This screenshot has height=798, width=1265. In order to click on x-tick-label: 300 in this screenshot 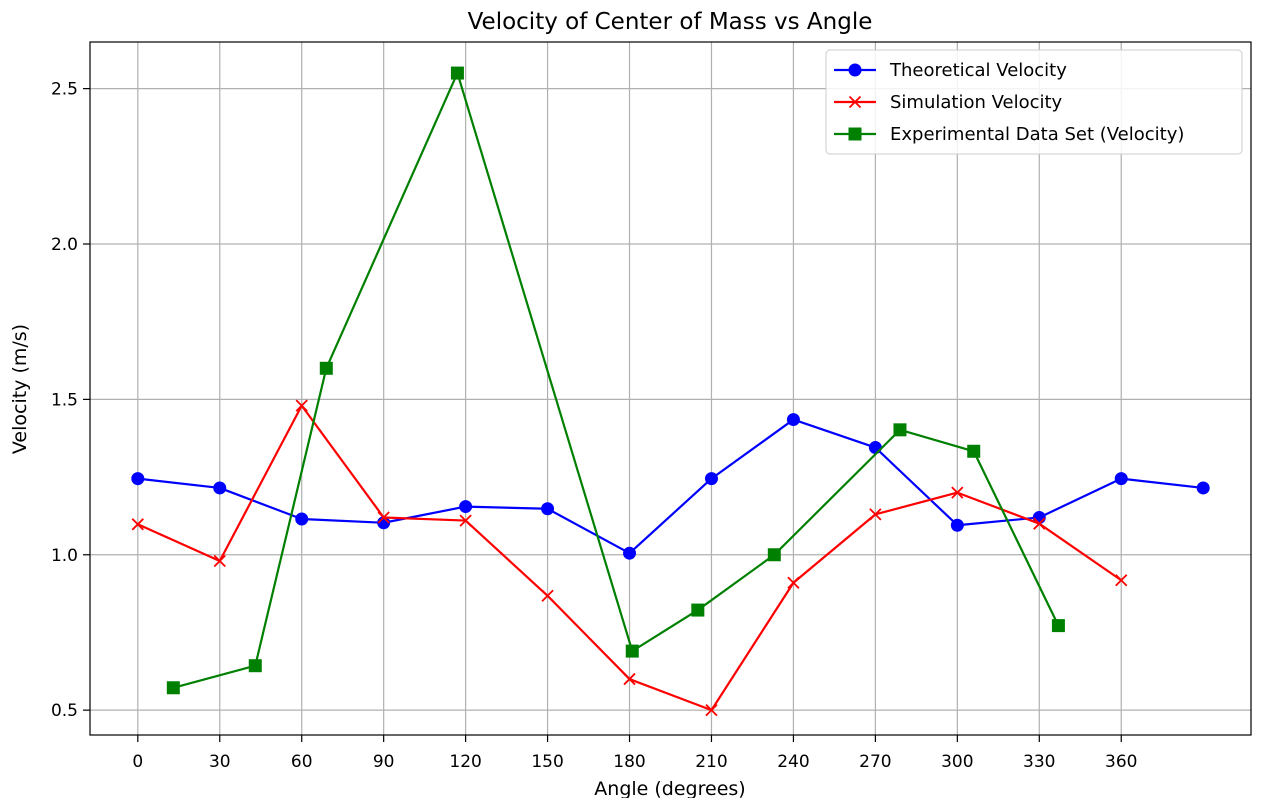, I will do `click(957, 762)`.